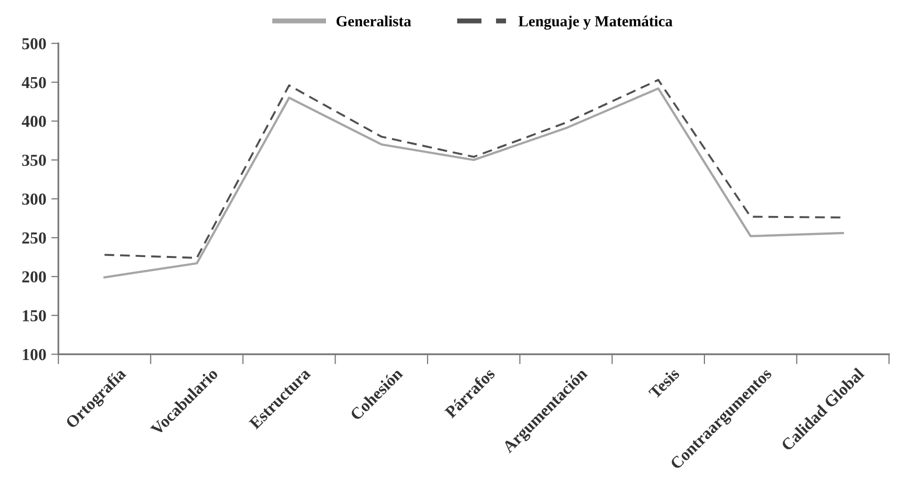  Describe the element at coordinates (34, 238) in the screenshot. I see `y-tick-label: 250` at that location.